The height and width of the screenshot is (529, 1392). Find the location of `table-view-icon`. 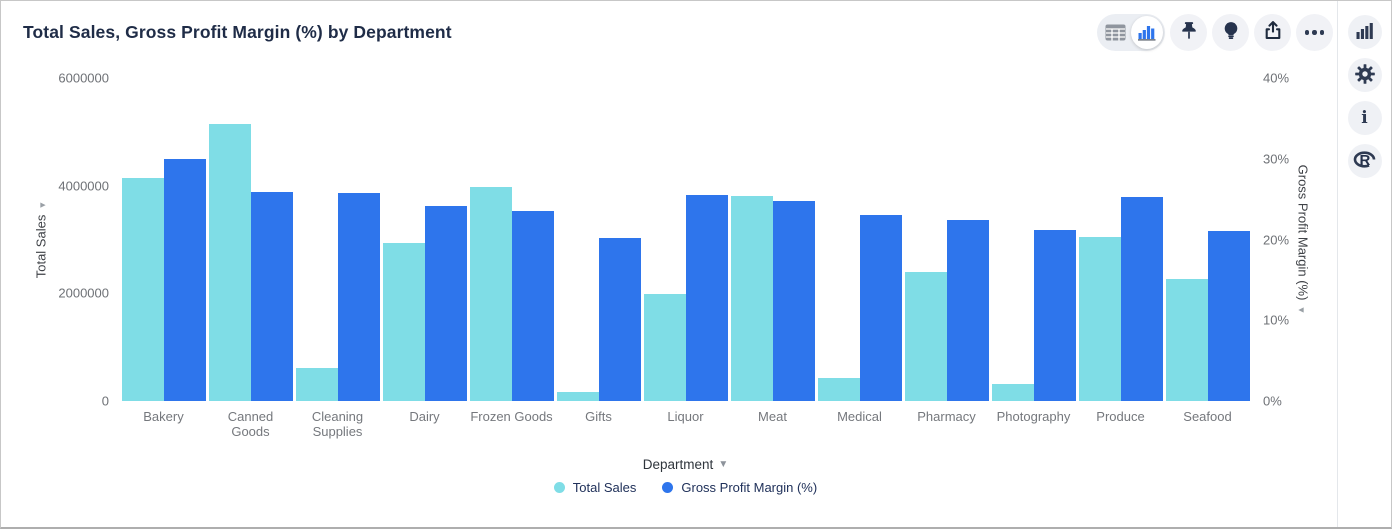

table-view-icon is located at coordinates (1115, 32).